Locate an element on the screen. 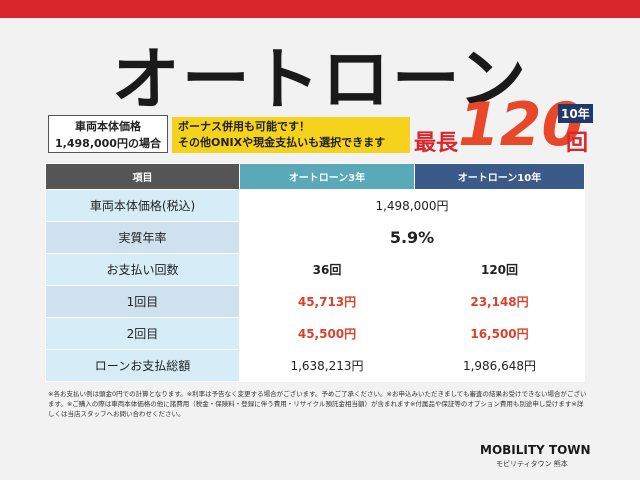 This screenshot has height=480, width=640. price-label: 車両本体価格 is located at coordinates (108, 126).